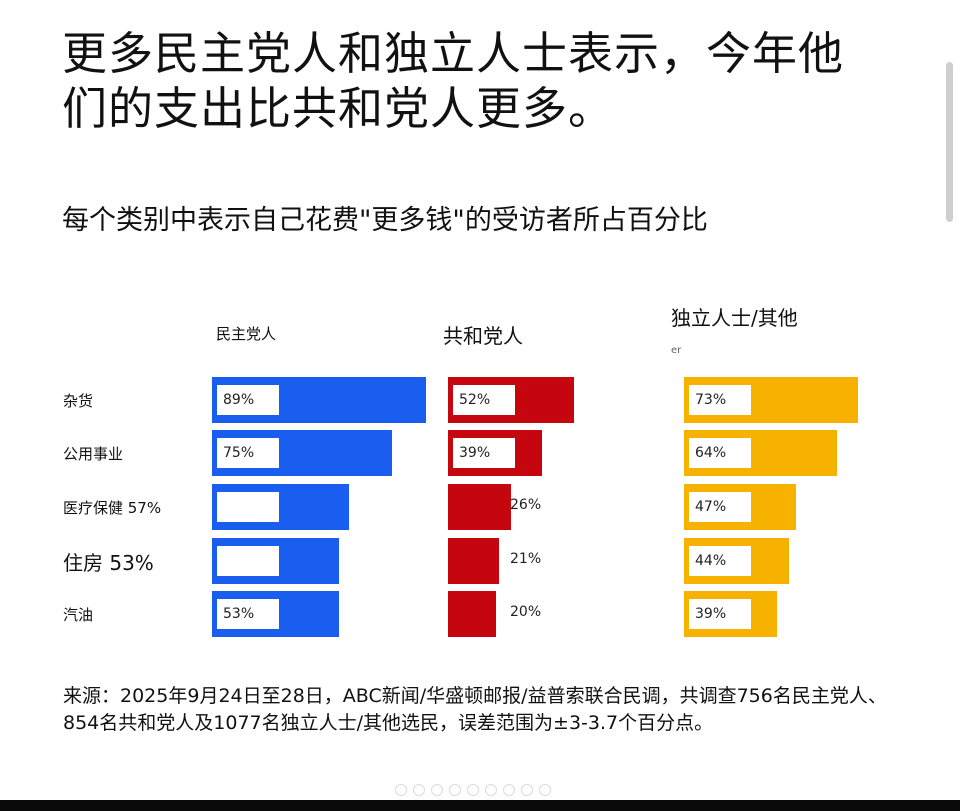  I want to click on data-label-republican-groceries: 52%, so click(484, 400).